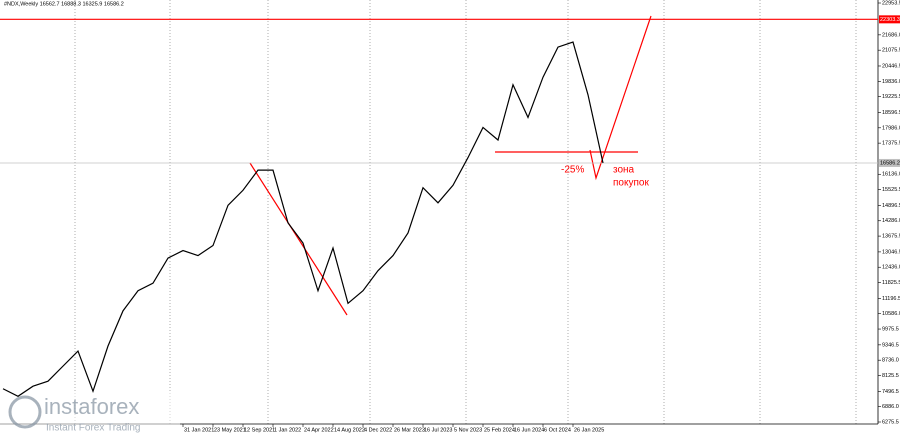 The width and height of the screenshot is (900, 437). Describe the element at coordinates (93, 428) in the screenshot. I see `watermark-tagline: Instant Forex Trading` at that location.